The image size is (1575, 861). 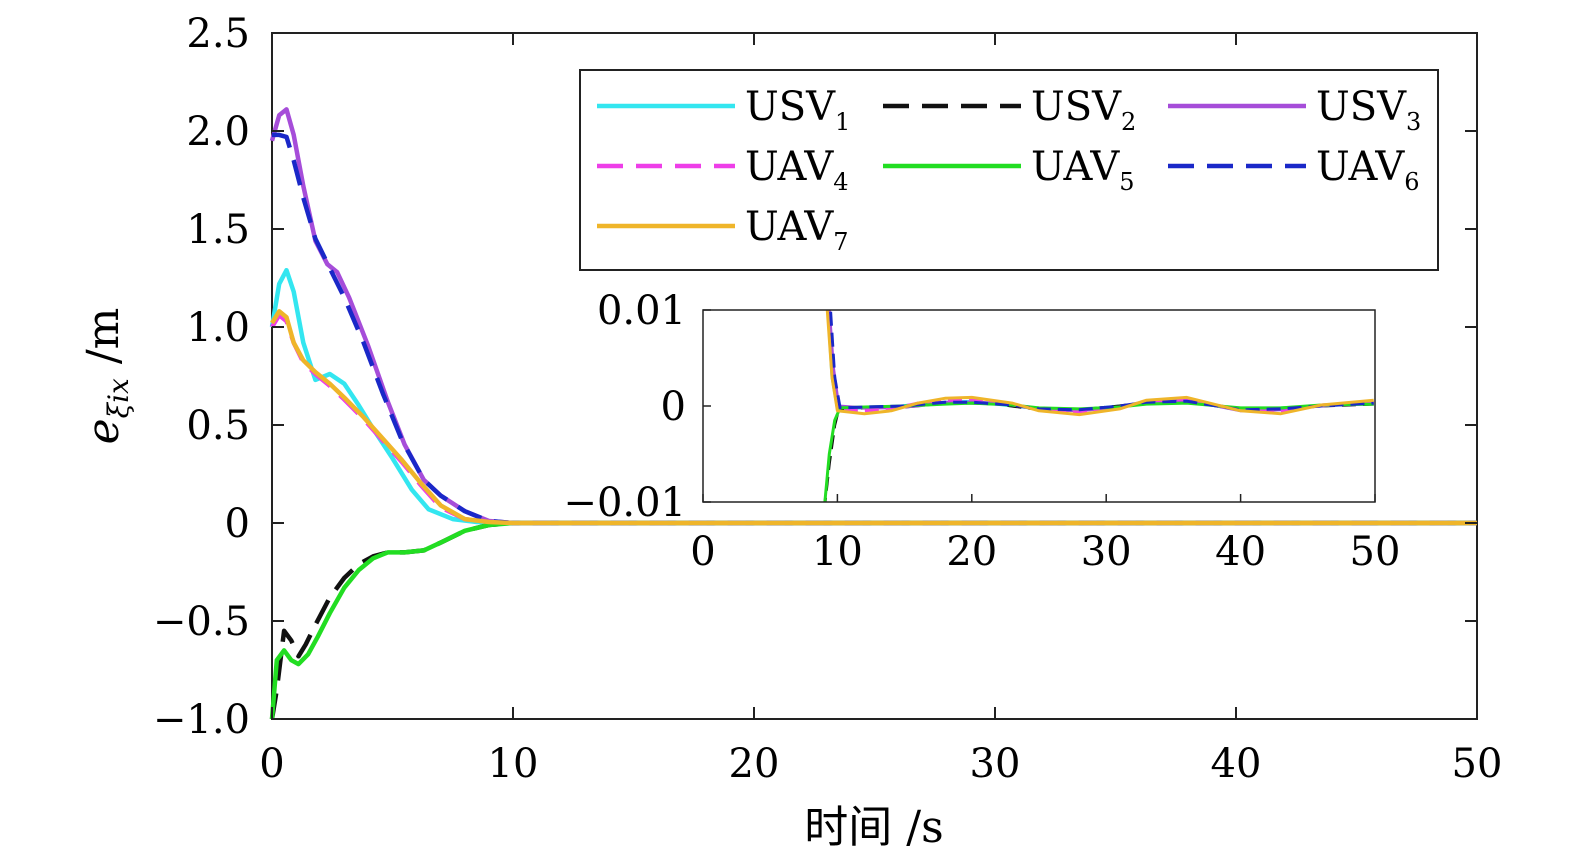 What do you see at coordinates (873, 827) in the screenshot?
I see `x-axis-label: 时间 /s` at bounding box center [873, 827].